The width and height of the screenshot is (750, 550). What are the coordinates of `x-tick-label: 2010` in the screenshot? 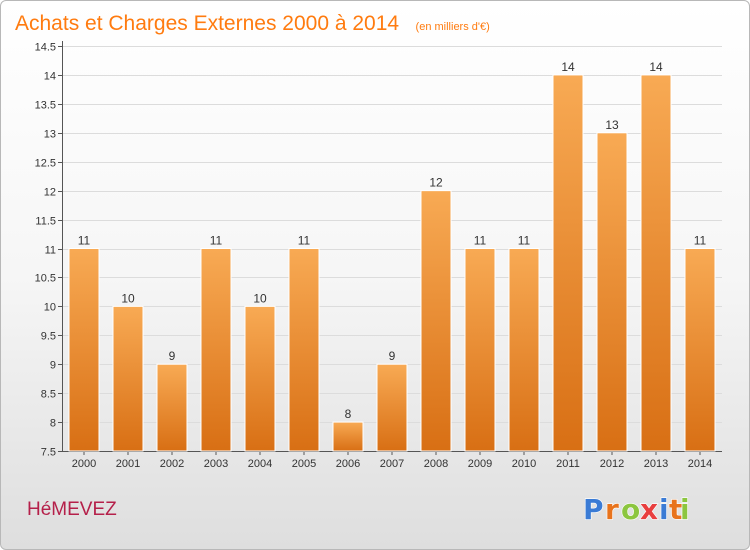 It's located at (524, 464).